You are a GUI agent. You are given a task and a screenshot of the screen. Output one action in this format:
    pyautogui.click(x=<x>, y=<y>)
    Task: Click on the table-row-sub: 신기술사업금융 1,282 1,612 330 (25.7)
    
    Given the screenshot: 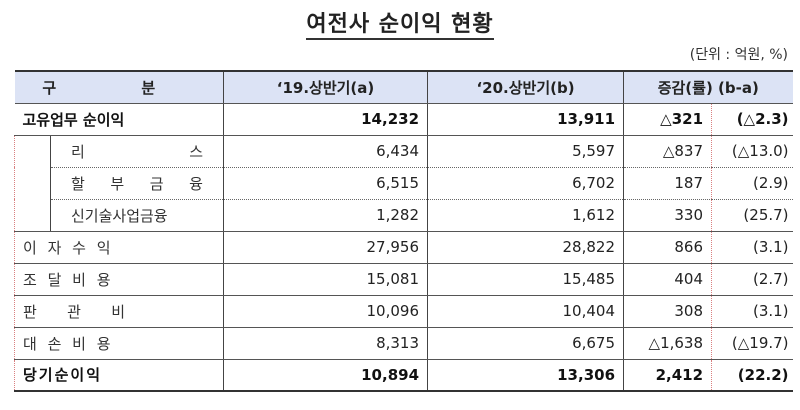 What is the action you would take?
    pyautogui.click(x=403, y=215)
    